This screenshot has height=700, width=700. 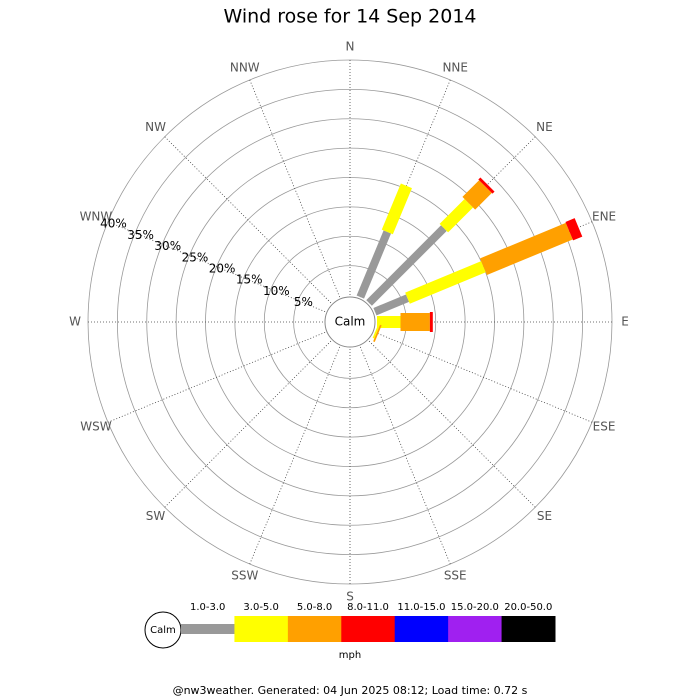 I want to click on calm-circle, so click(x=350, y=322).